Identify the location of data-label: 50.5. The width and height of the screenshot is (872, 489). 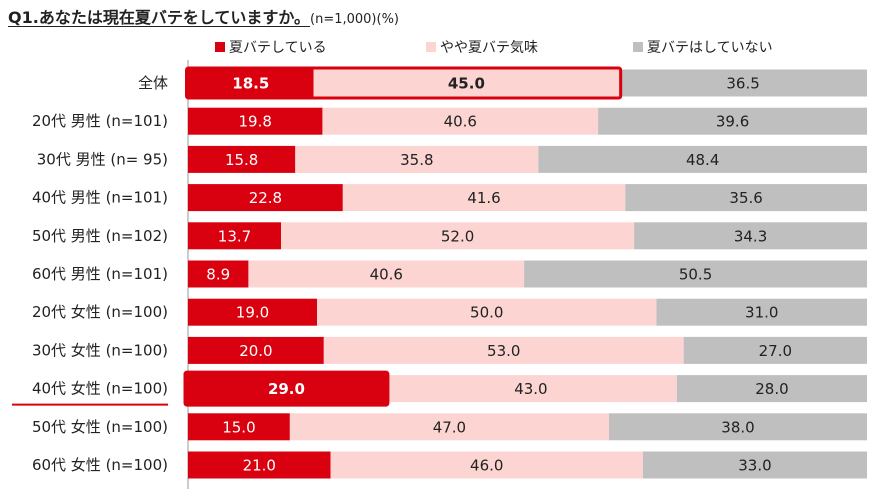
(695, 275).